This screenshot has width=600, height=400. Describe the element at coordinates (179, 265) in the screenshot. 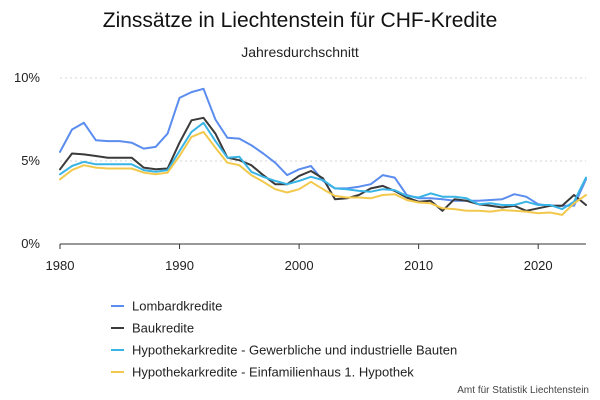

I see `x-tick-label: 1990` at that location.